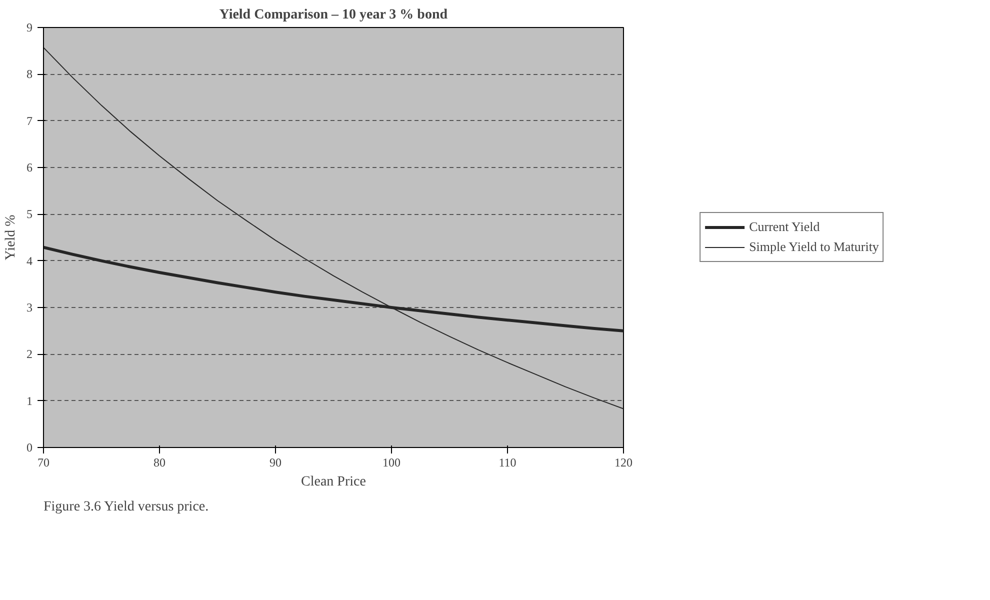 The image size is (990, 600). I want to click on y-tick-label: 5, so click(29, 214).